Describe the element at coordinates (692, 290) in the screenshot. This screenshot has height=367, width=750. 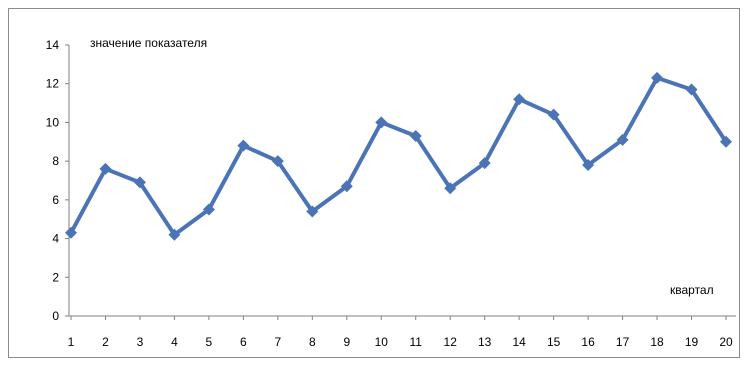
I see `x-axis-title: квартал` at that location.